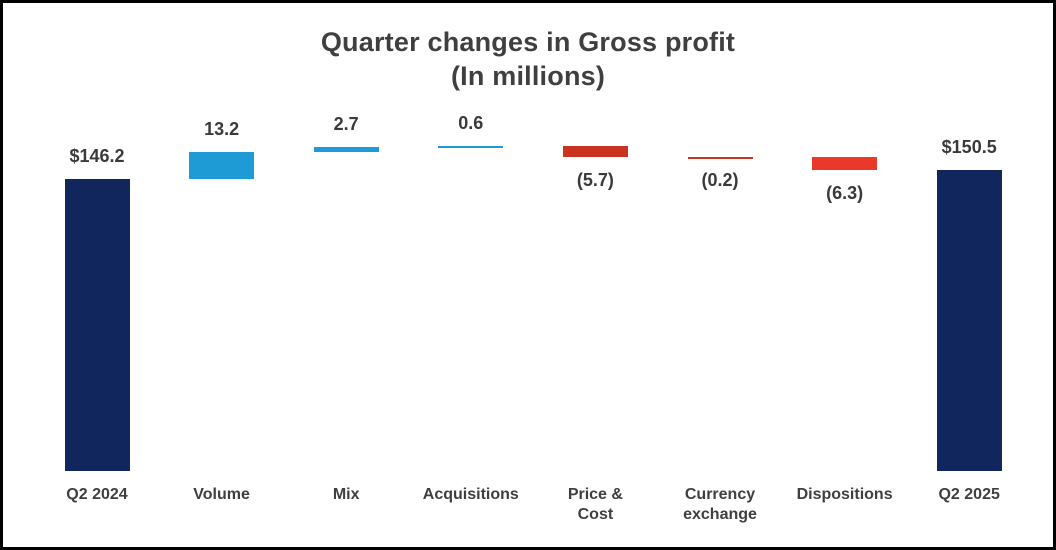 Image resolution: width=1056 pixels, height=550 pixels. I want to click on bar-mix, so click(346, 149).